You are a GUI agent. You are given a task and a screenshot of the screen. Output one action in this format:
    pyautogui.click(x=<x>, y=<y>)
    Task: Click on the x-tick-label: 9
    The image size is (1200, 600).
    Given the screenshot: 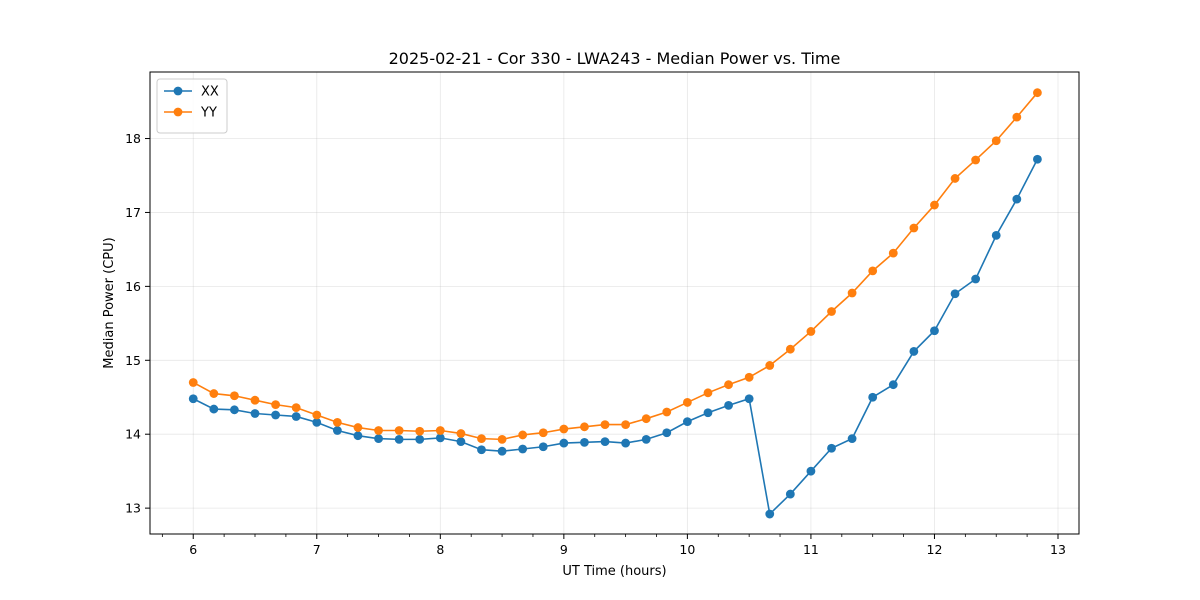 What is the action you would take?
    pyautogui.click(x=564, y=549)
    